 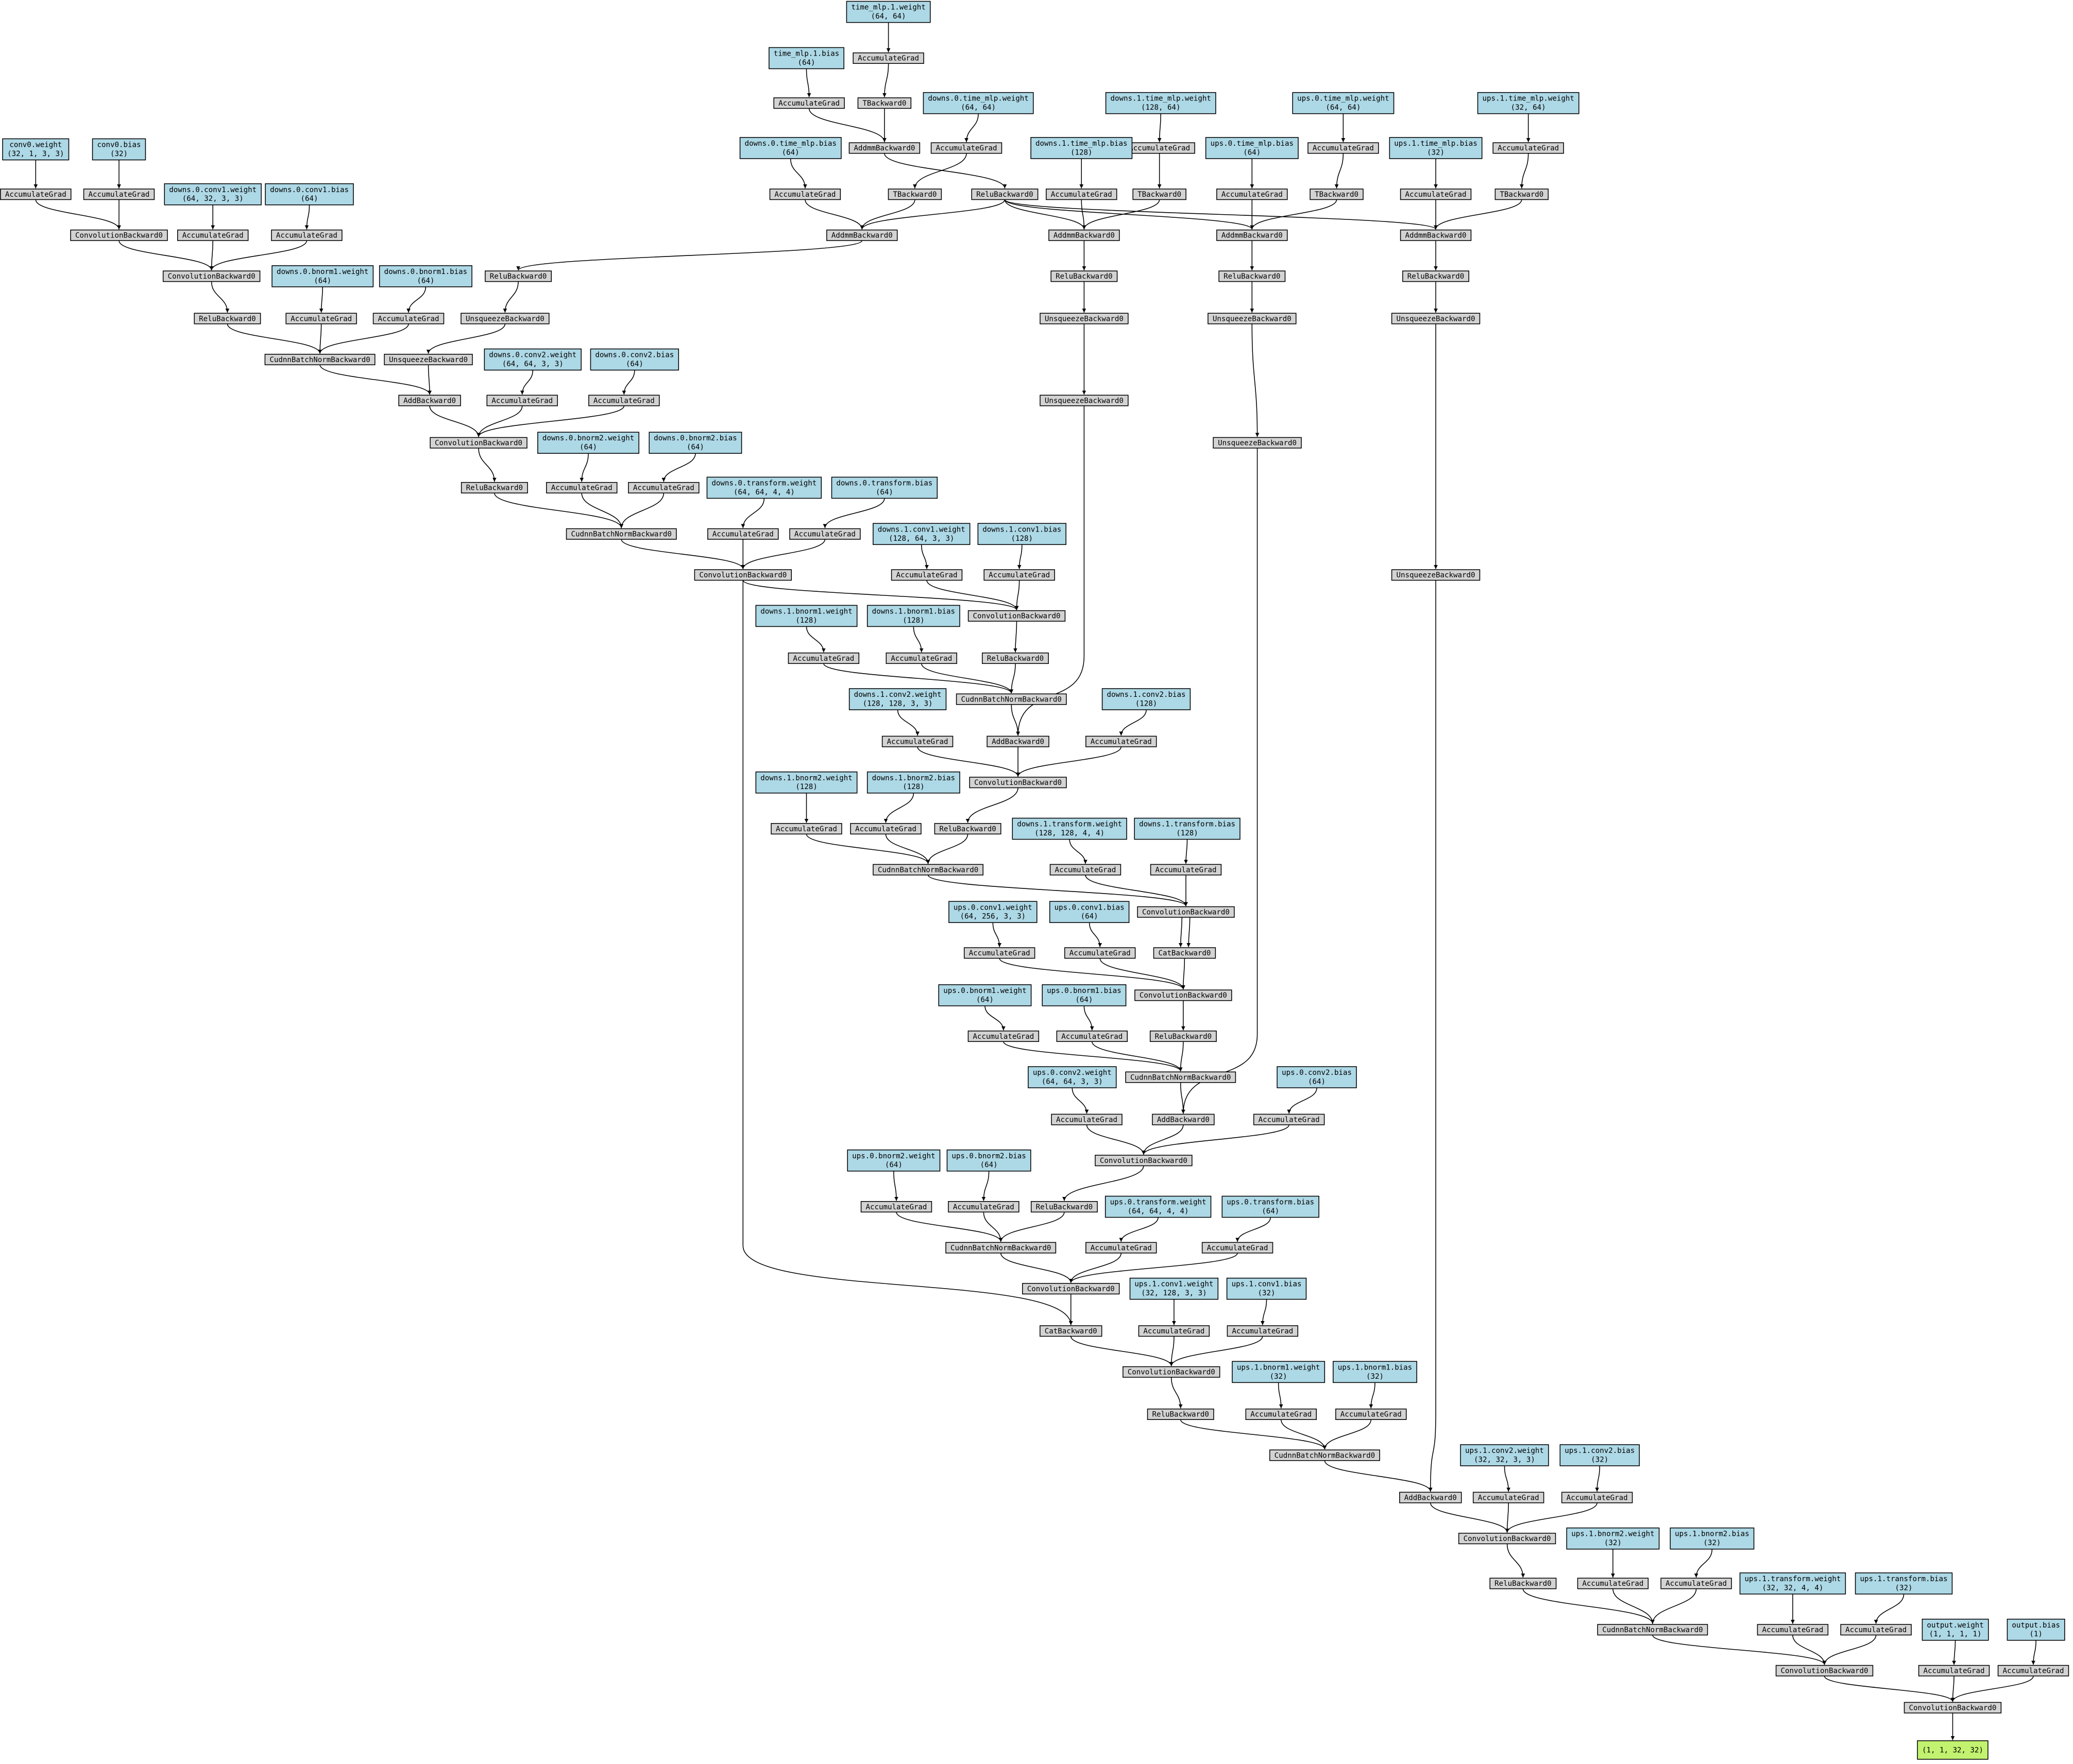 What do you see at coordinates (1504, 1459) in the screenshot?
I see `node-shape: (32, 32, 3, 3)` at bounding box center [1504, 1459].